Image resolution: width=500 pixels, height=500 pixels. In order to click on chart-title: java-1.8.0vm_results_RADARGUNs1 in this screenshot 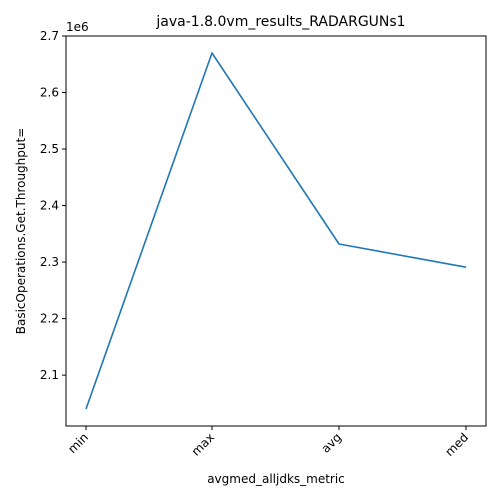, I will do `click(280, 22)`.